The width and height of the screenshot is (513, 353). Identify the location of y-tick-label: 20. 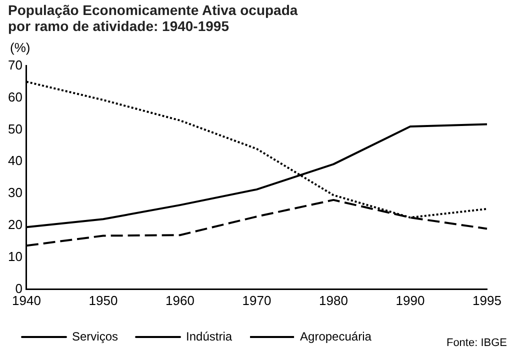
(15, 224).